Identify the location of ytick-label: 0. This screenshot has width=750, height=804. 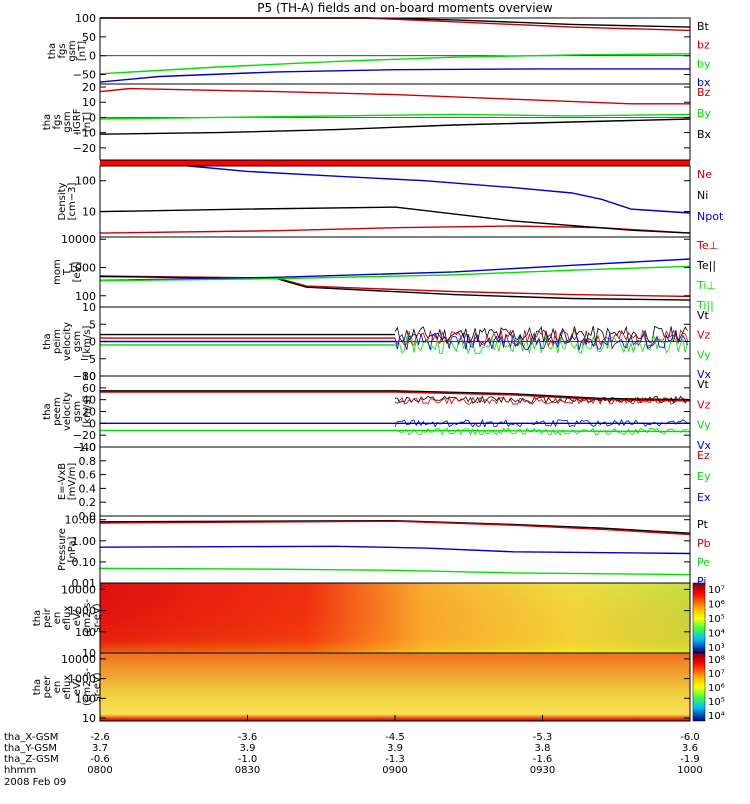
(92, 342).